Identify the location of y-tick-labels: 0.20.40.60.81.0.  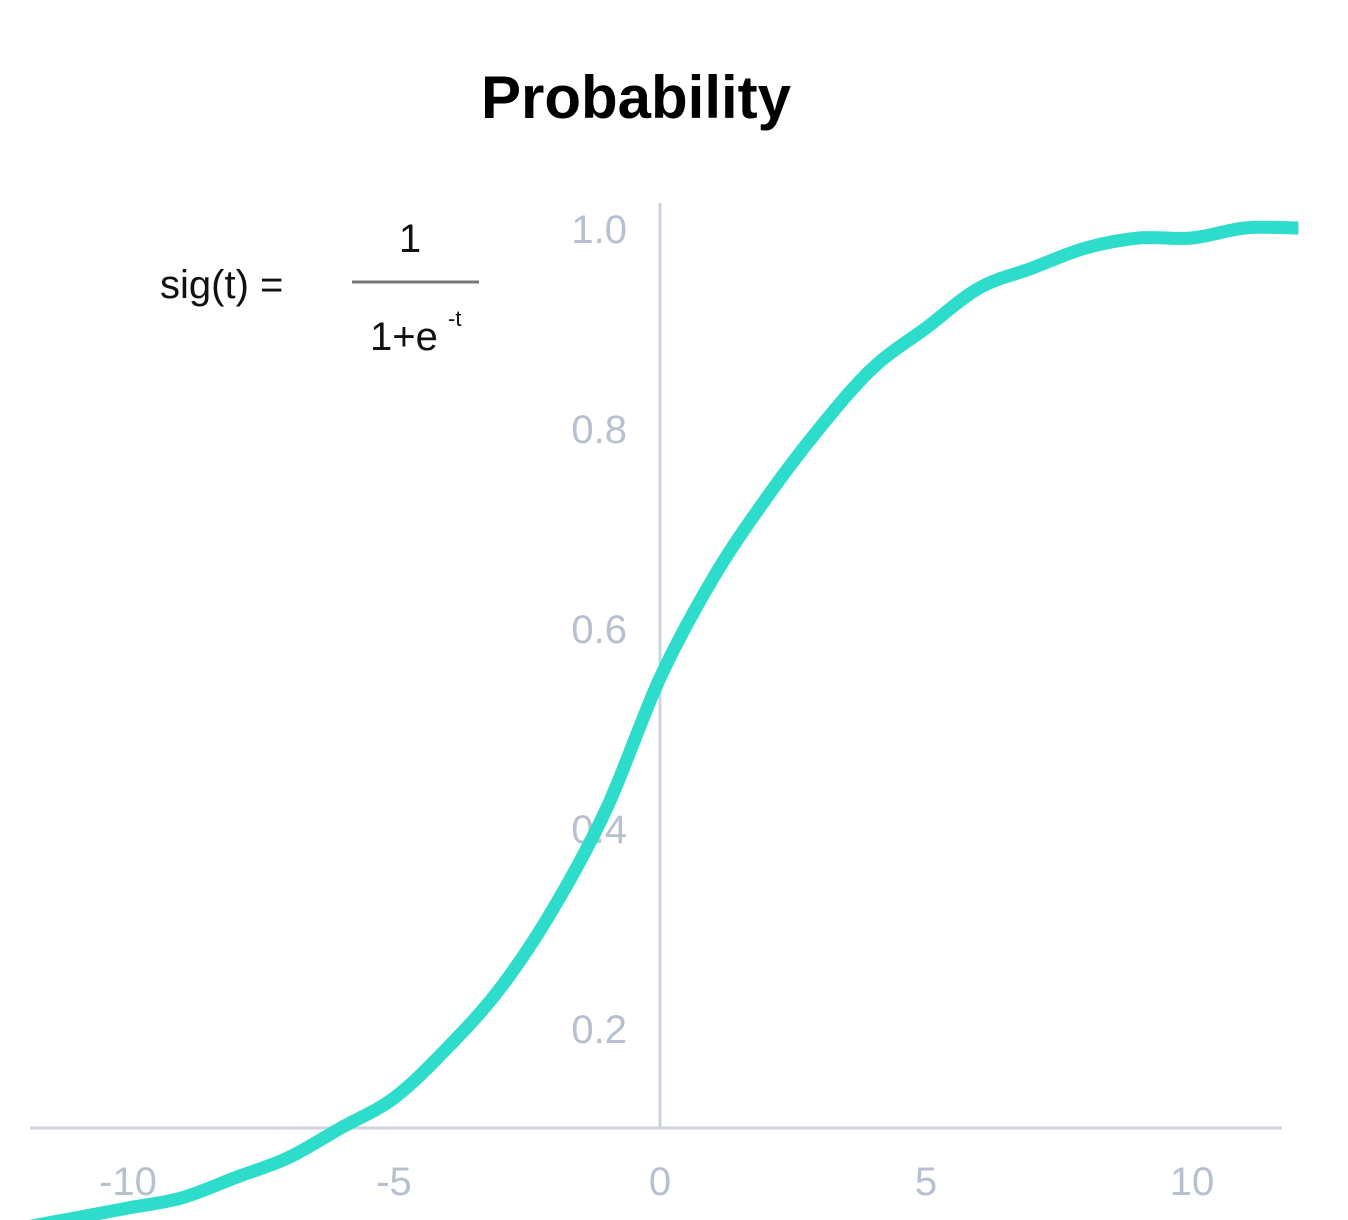
(599, 630).